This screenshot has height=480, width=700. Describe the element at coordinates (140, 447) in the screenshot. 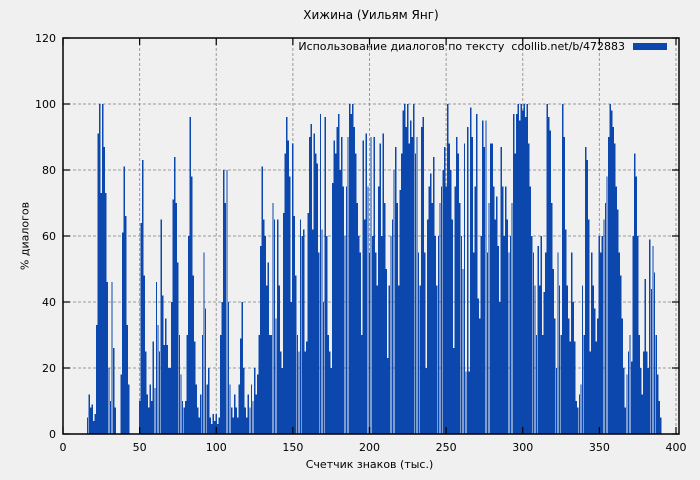

I see `x-tick-label: 50` at that location.